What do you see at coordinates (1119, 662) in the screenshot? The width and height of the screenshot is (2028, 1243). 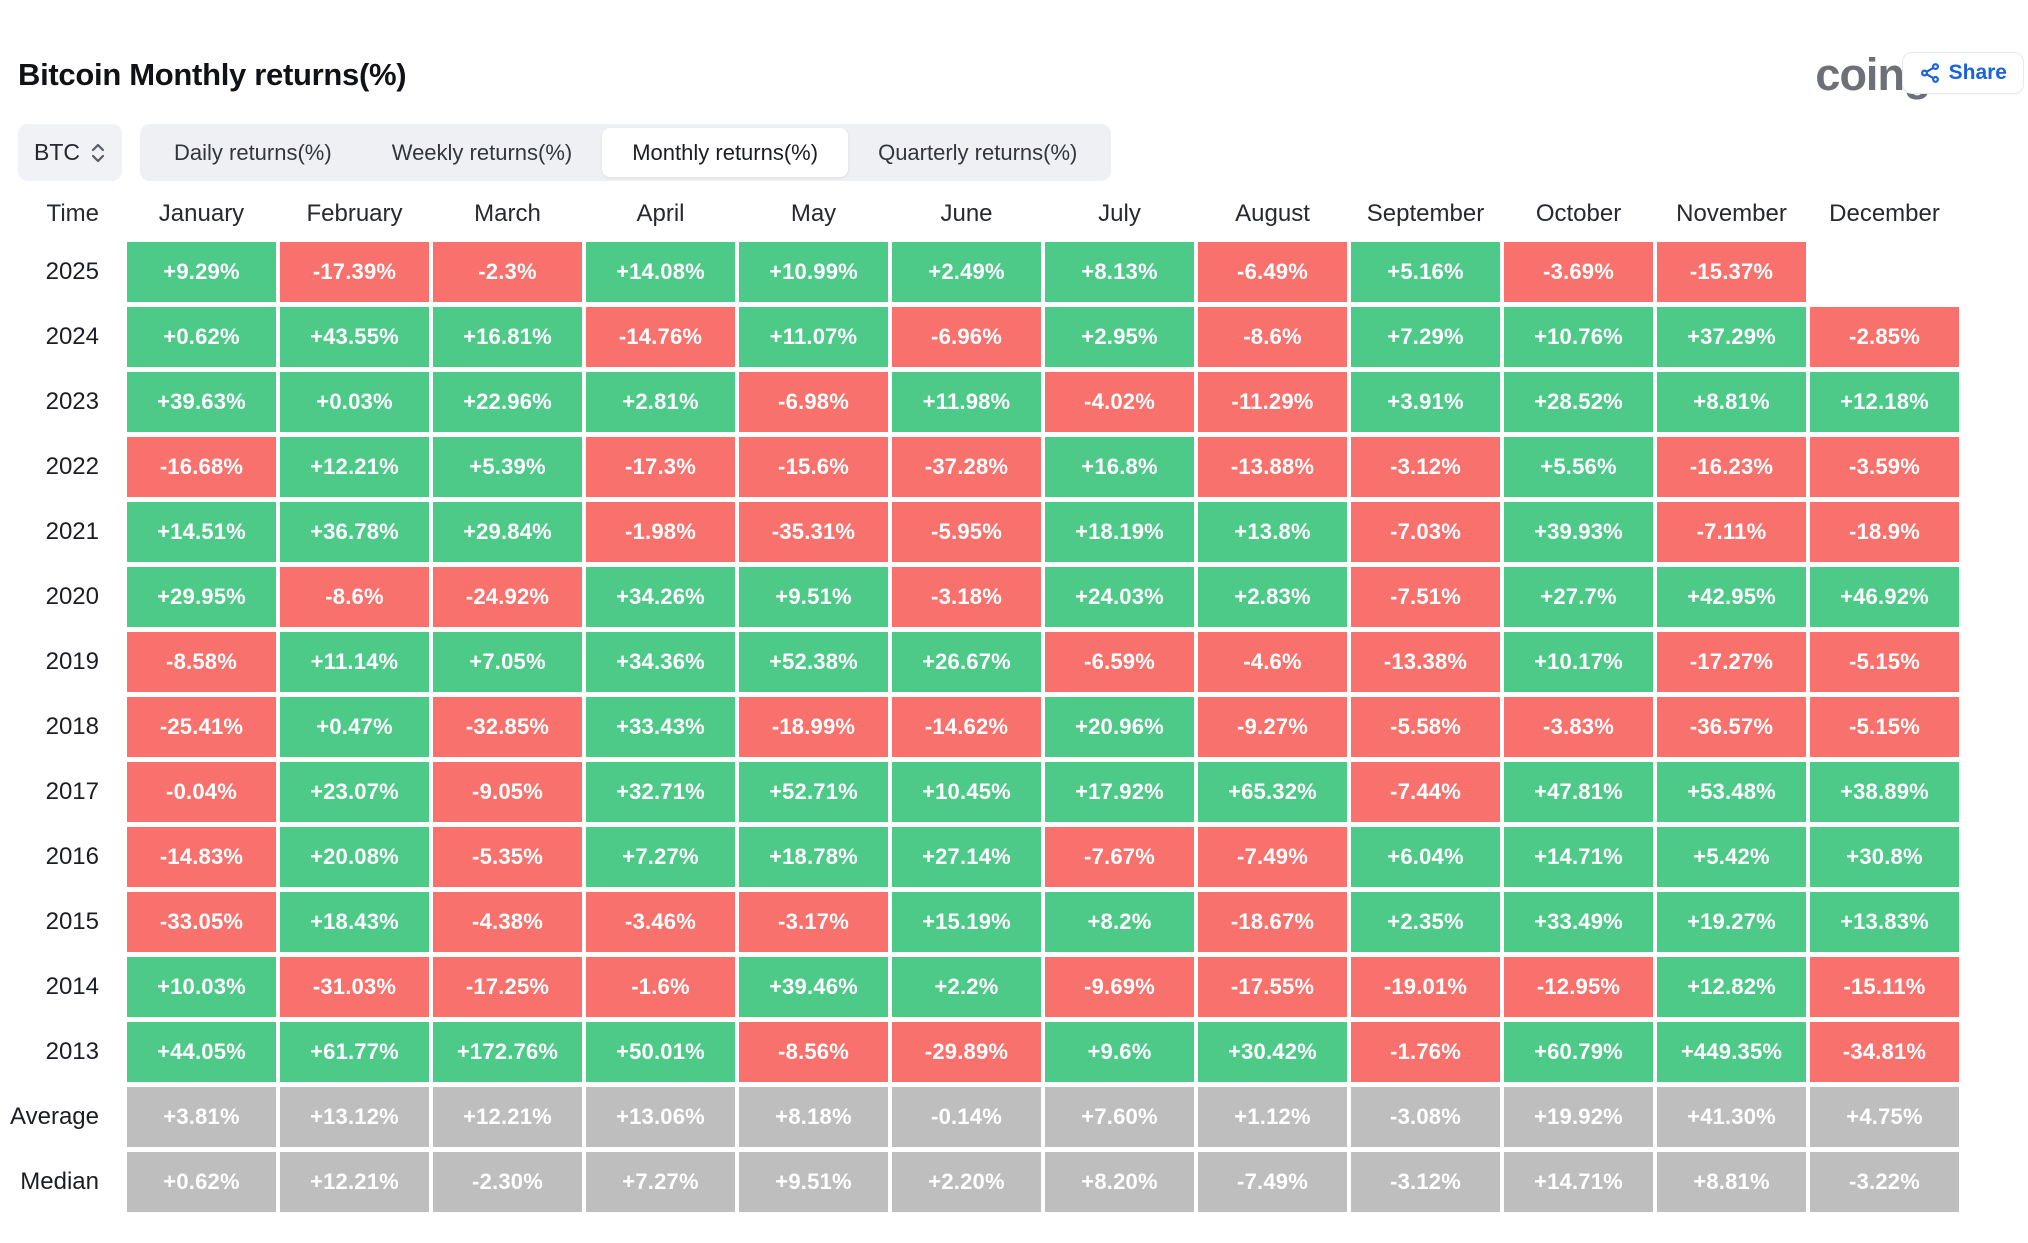 I see `table-cell: -6.59%` at bounding box center [1119, 662].